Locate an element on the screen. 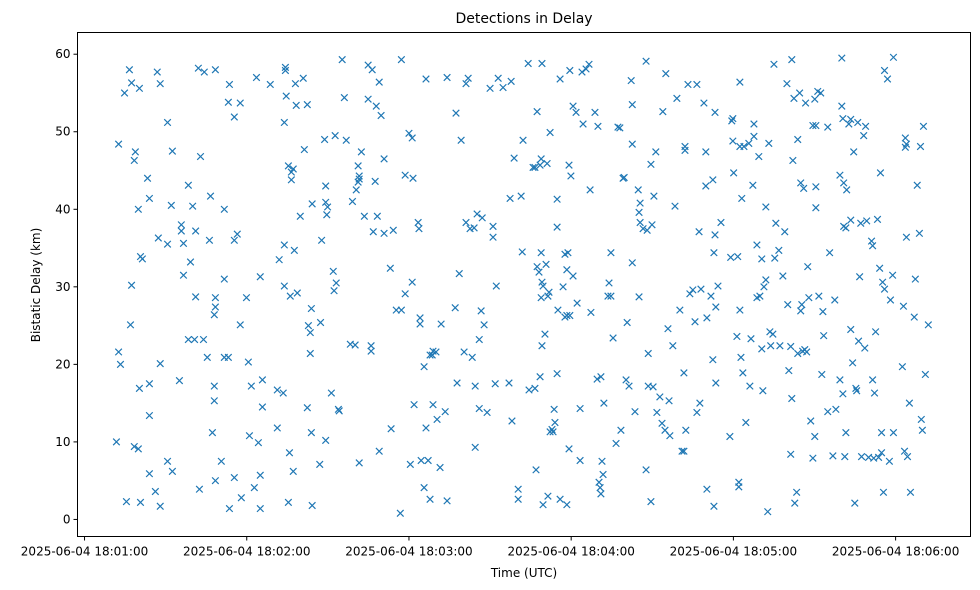 The height and width of the screenshot is (590, 980). y-tick-label: 40 is located at coordinates (62, 209).